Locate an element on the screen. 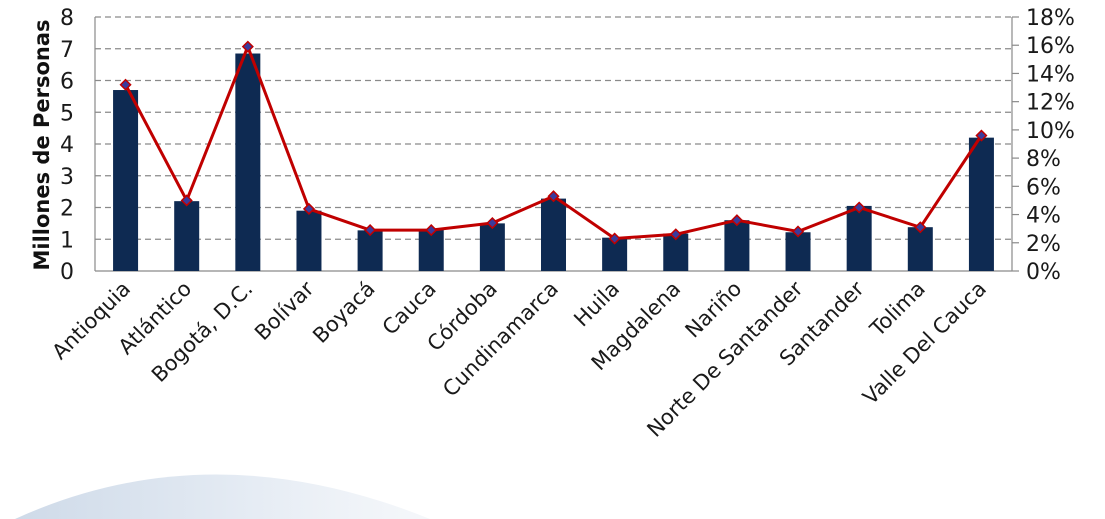 The width and height of the screenshot is (1105, 519). y2-tick-label: 2% is located at coordinates (1043, 244).